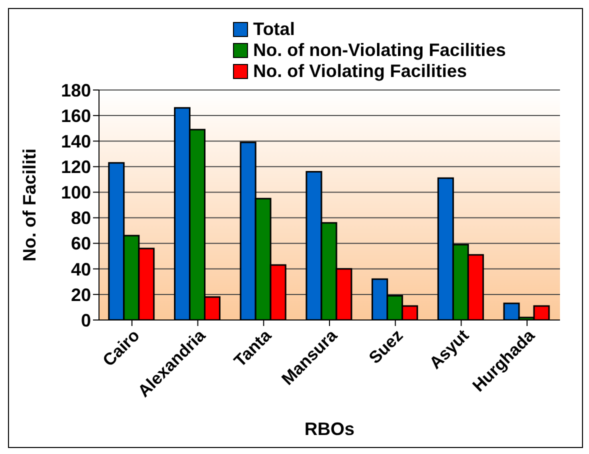 The height and width of the screenshot is (454, 589). I want to click on y-tick-label: 140, so click(75, 142).